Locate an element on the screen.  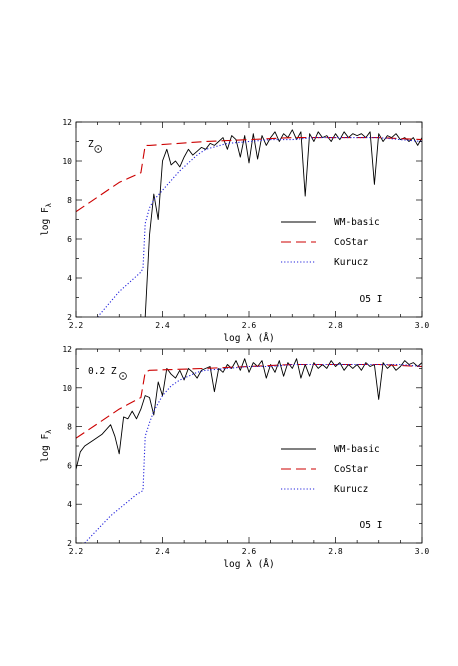
series-line-wm-basic is located at coordinates (249, 414).